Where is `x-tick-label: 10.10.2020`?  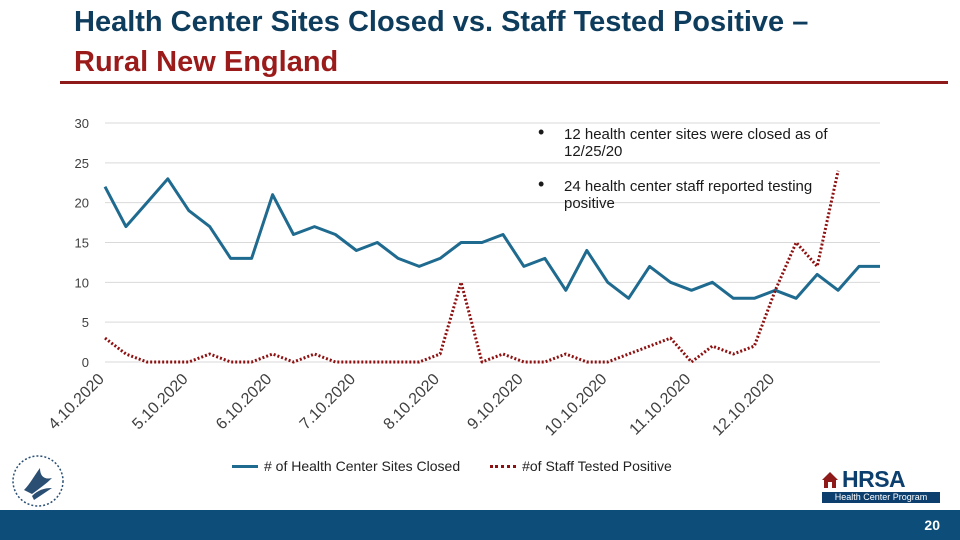 x-tick-label: 10.10.2020 is located at coordinates (576, 405).